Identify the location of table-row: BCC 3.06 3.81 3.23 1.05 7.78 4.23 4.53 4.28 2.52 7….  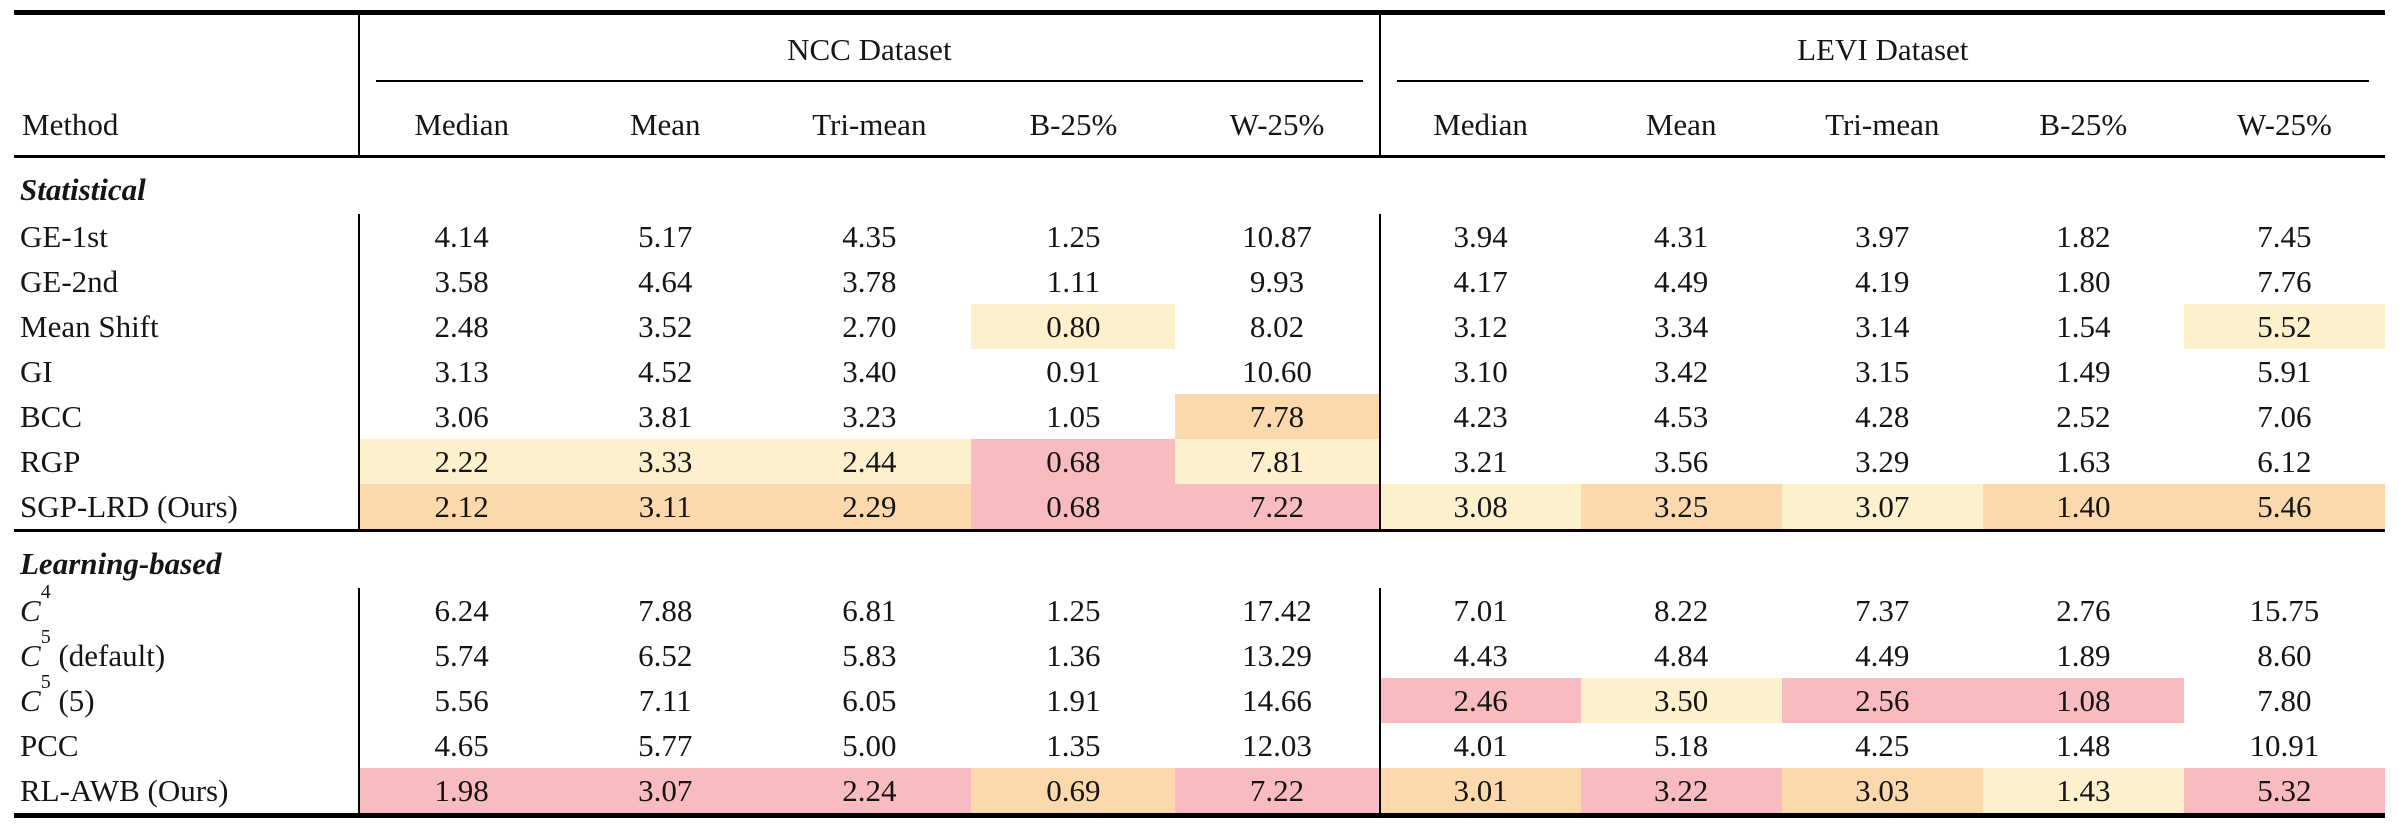
(1199, 416).